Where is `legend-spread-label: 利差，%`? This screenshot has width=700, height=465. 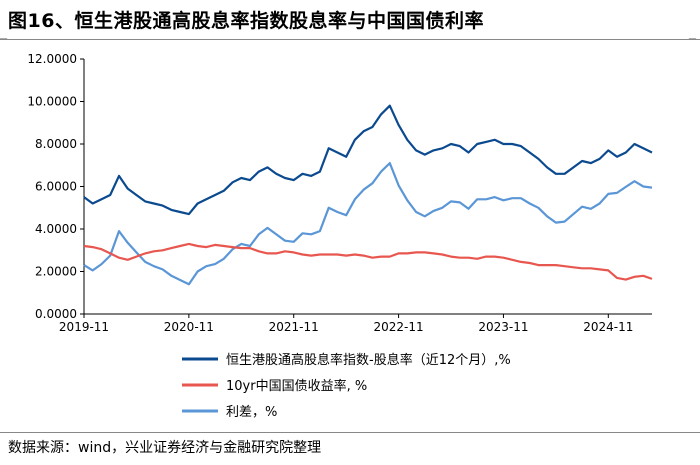 legend-spread-label: 利差，% is located at coordinates (251, 412).